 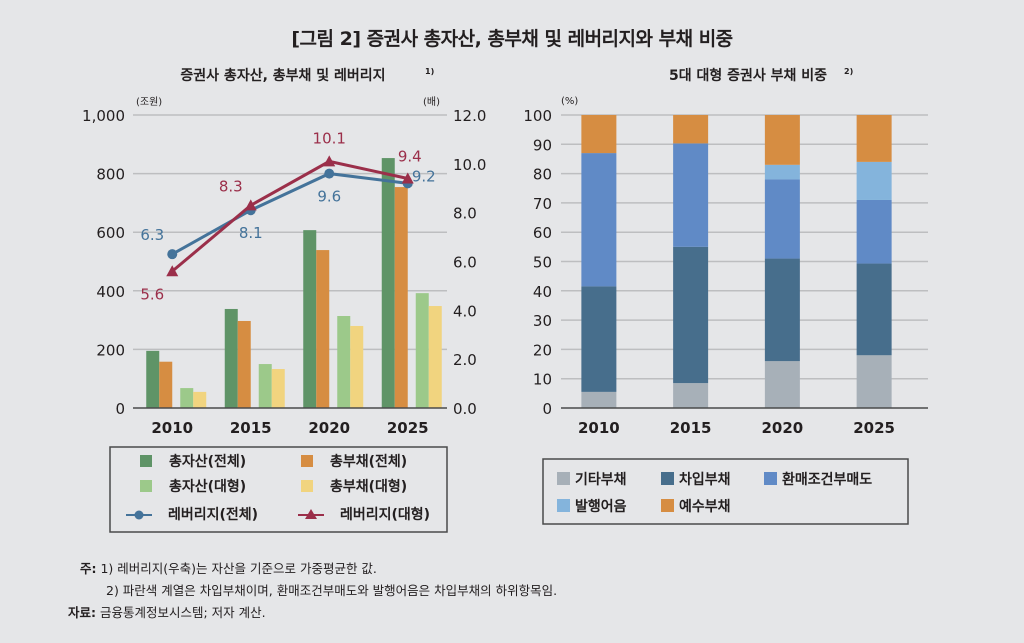 What do you see at coordinates (465, 214) in the screenshot?
I see `right-y-tick: 8.0` at bounding box center [465, 214].